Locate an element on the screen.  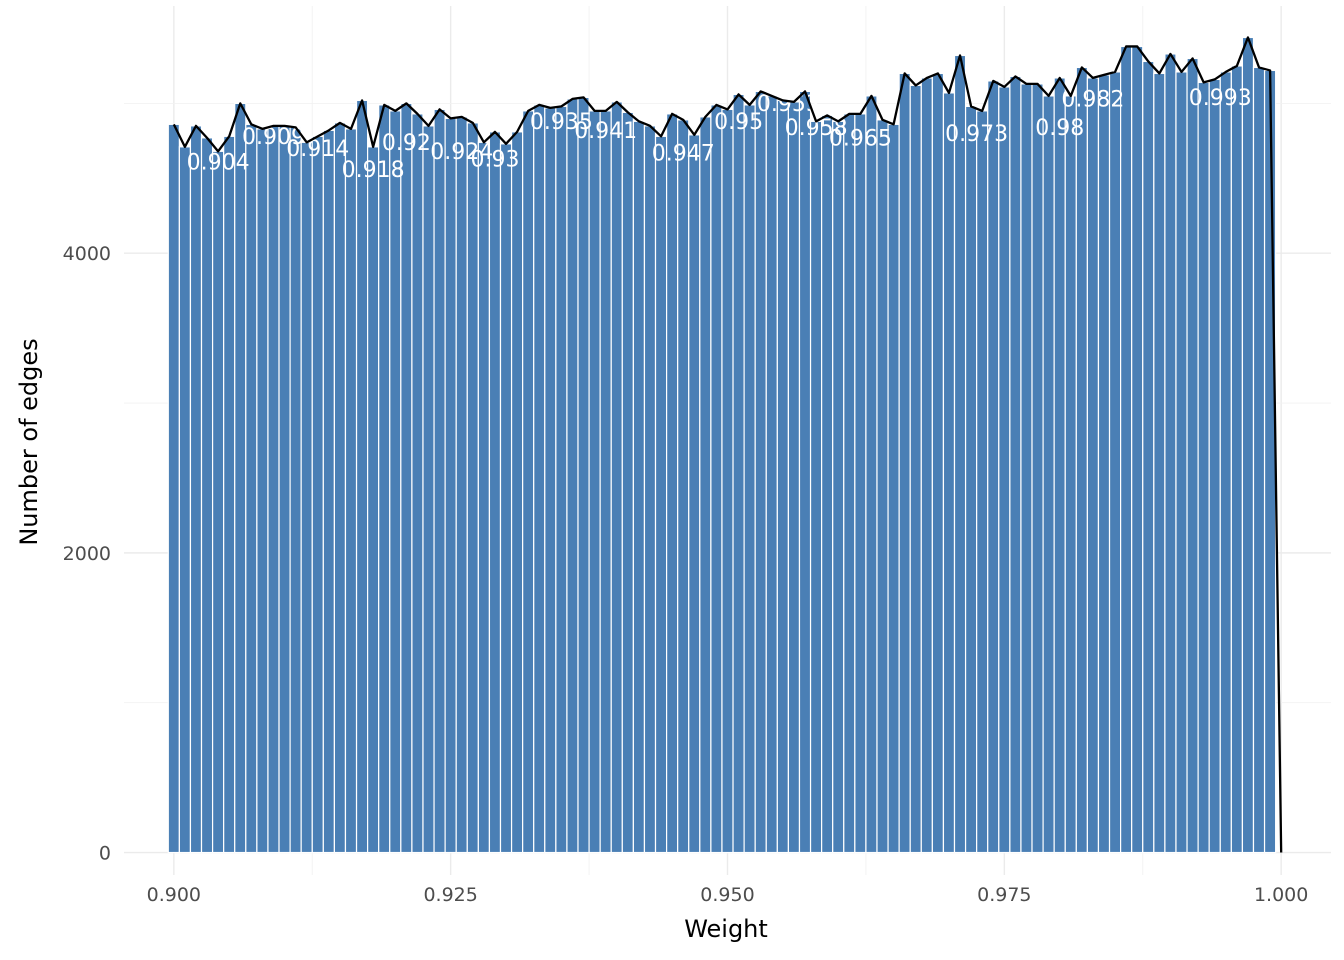
bar-value-label: 0.973 is located at coordinates (976, 134).